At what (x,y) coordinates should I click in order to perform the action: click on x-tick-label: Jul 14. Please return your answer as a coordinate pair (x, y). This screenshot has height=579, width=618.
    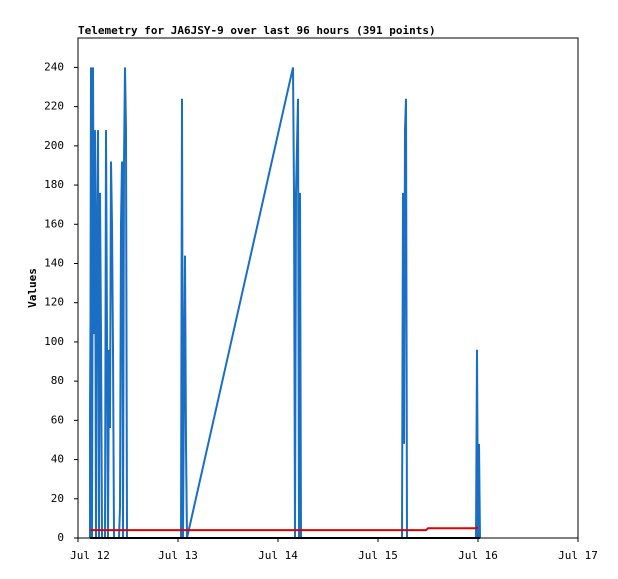
    Looking at the image, I should click on (278, 555).